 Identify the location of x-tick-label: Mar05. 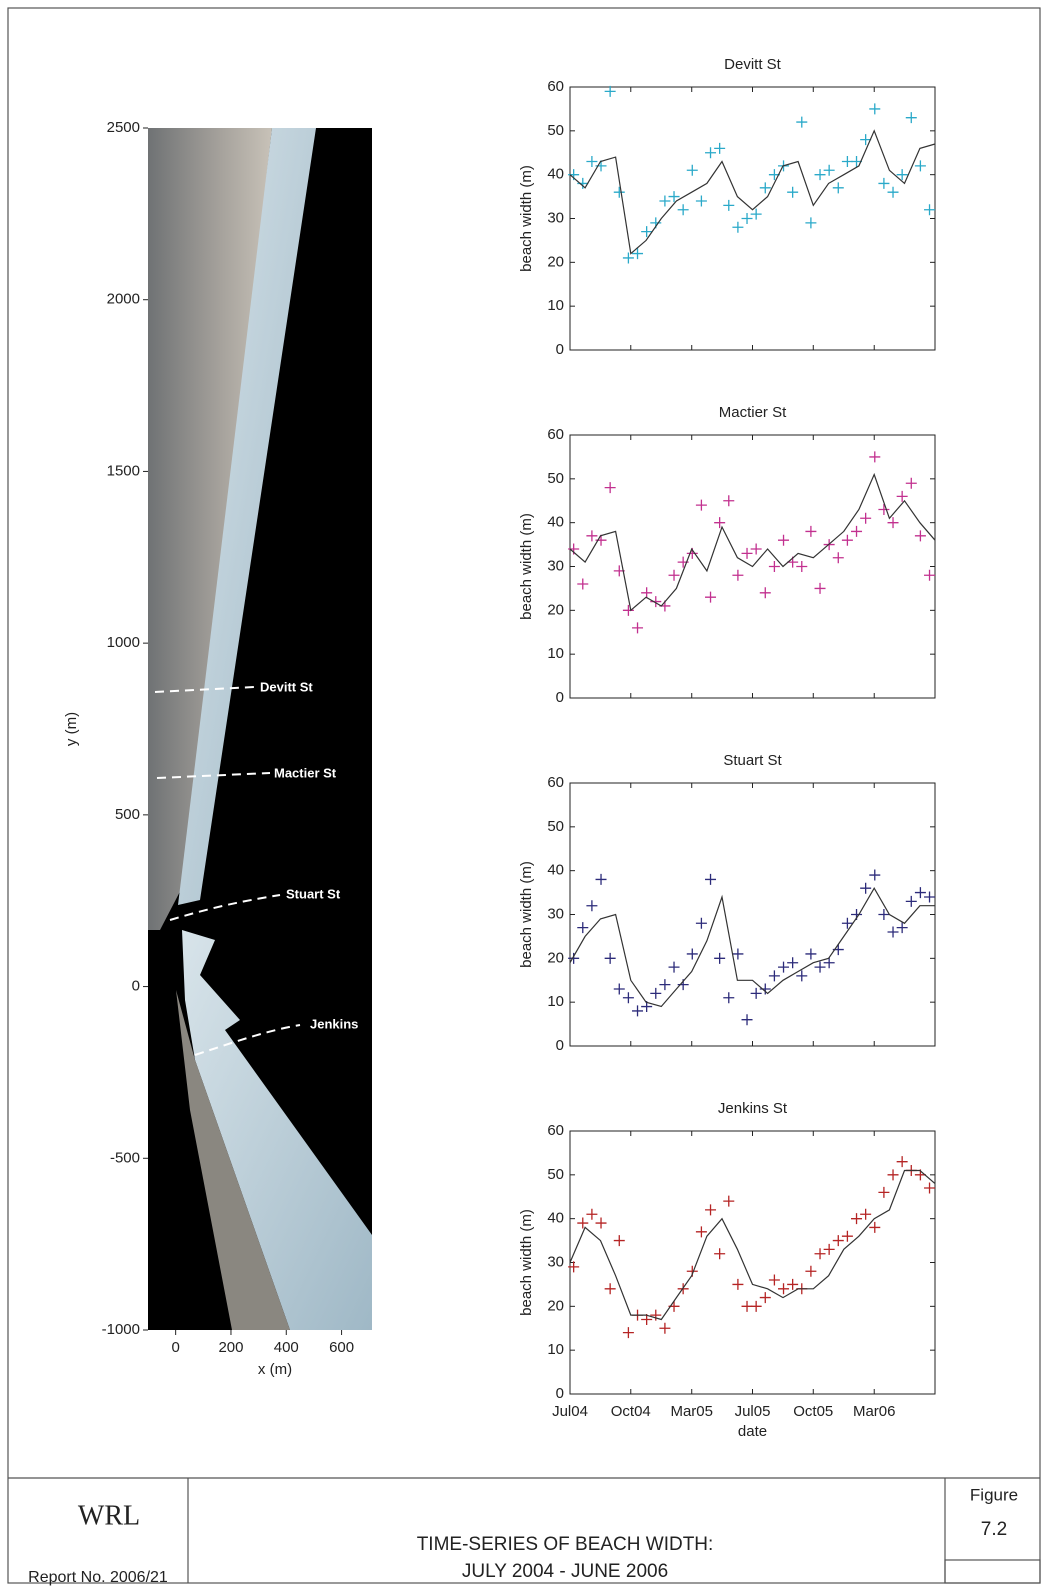
(691, 1411).